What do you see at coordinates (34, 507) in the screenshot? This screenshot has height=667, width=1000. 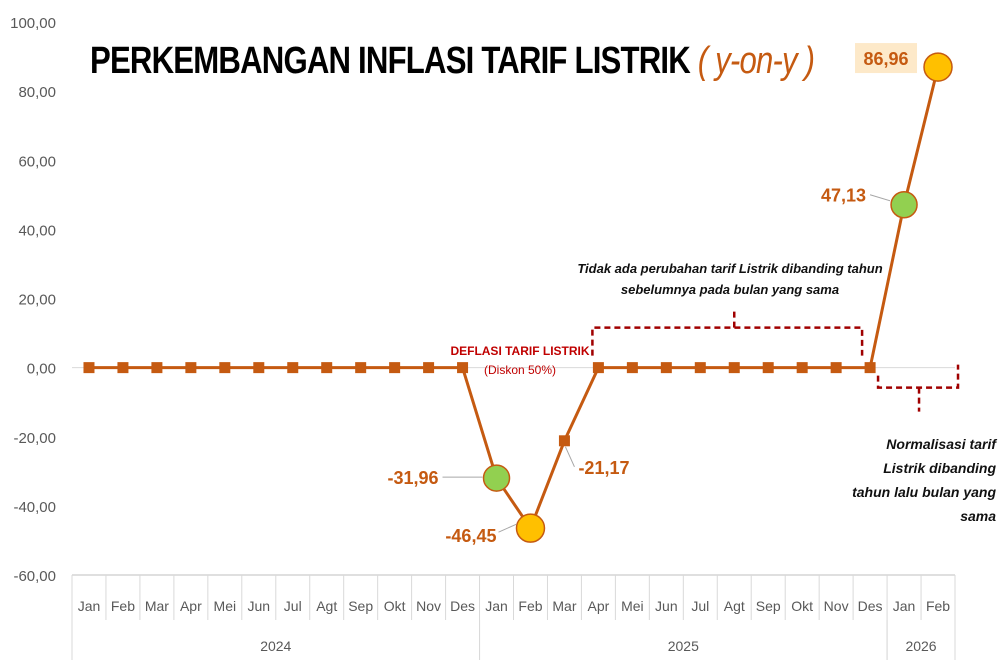 I see `y-tick-label: -40,00` at bounding box center [34, 507].